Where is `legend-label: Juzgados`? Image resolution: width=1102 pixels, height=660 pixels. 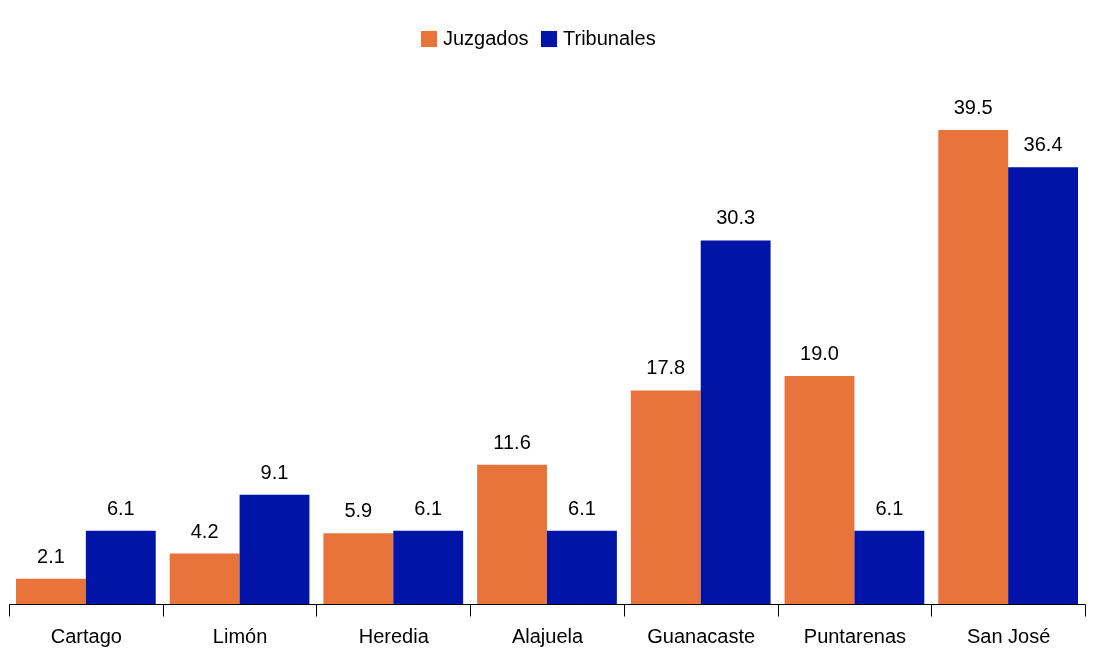 legend-label: Juzgados is located at coordinates (486, 38).